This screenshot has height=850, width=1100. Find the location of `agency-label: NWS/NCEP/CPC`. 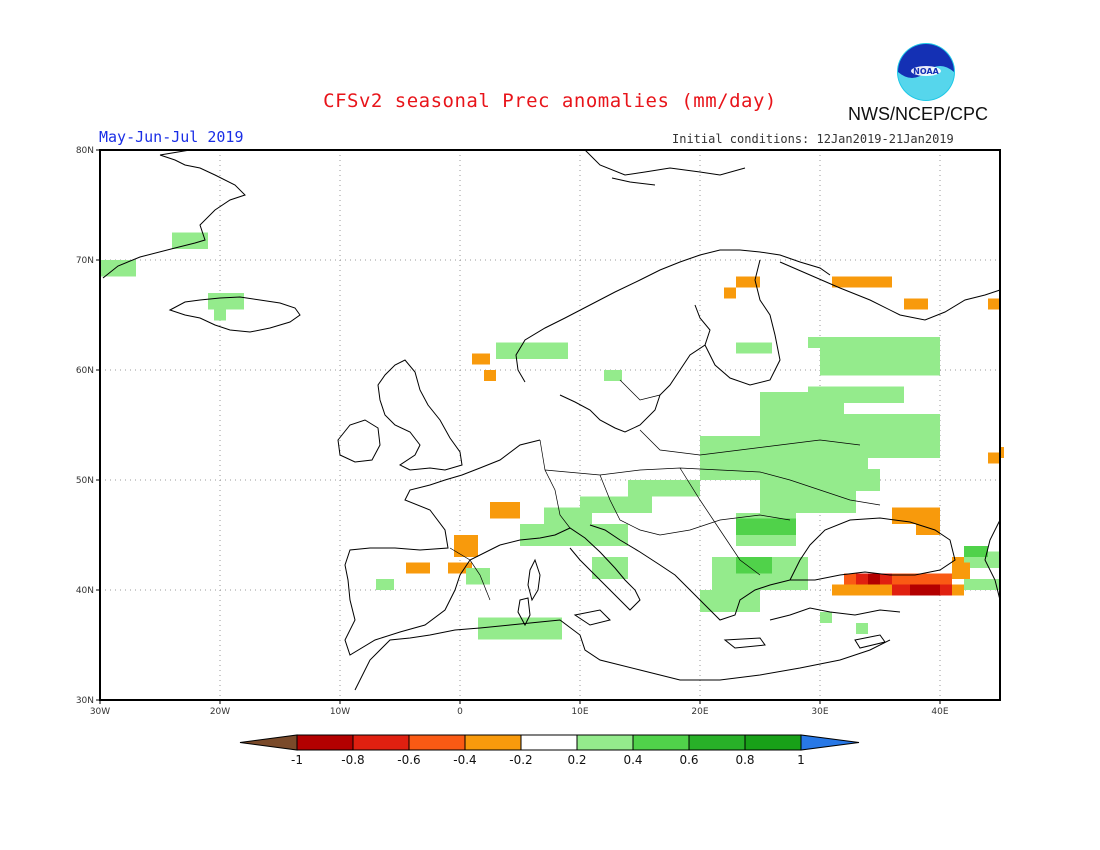

agency-label: NWS/NCEP/CPC is located at coordinates (918, 114).